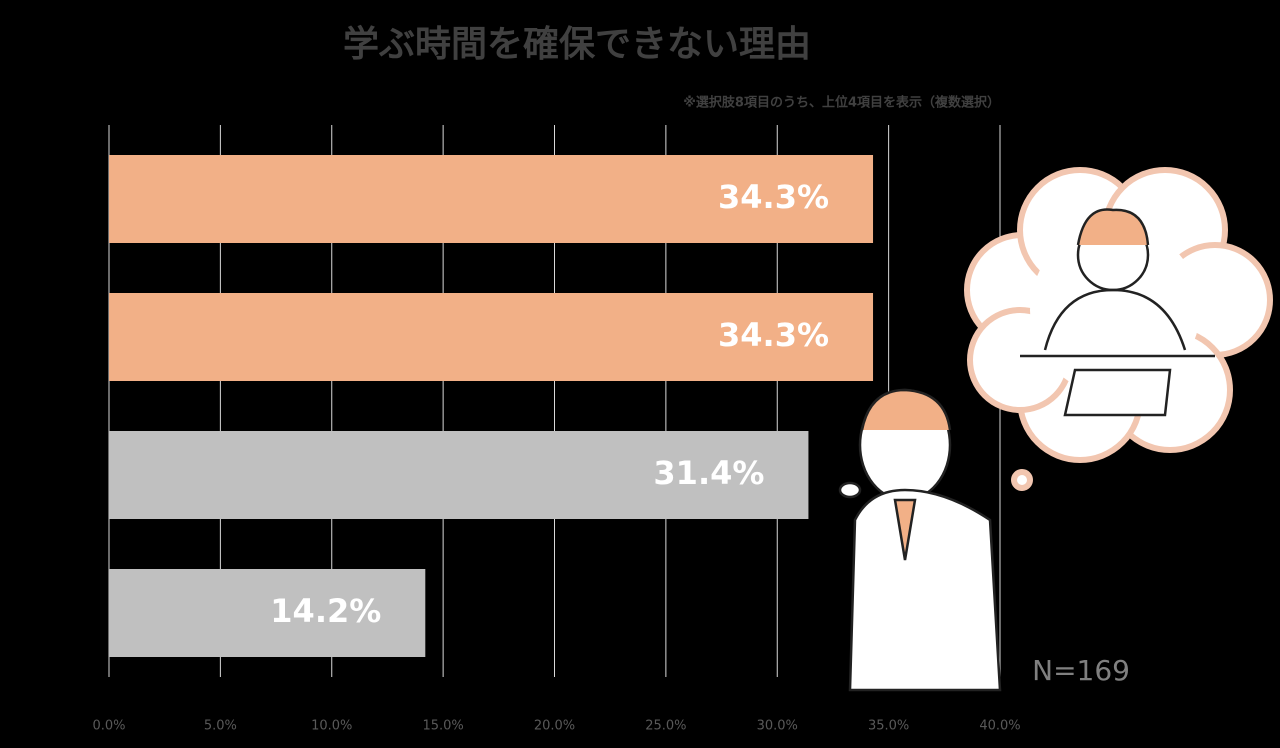  What do you see at coordinates (777, 726) in the screenshot?
I see `x-tick-label: 30.0%` at bounding box center [777, 726].